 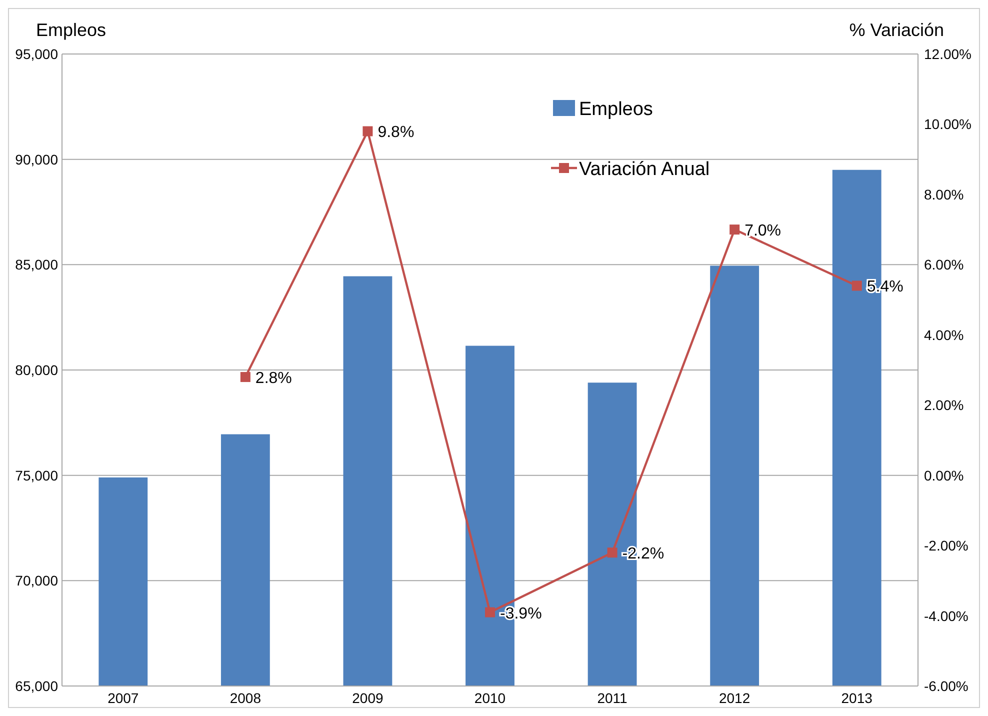 I want to click on y2-tick-label: 12.00%, so click(x=948, y=54).